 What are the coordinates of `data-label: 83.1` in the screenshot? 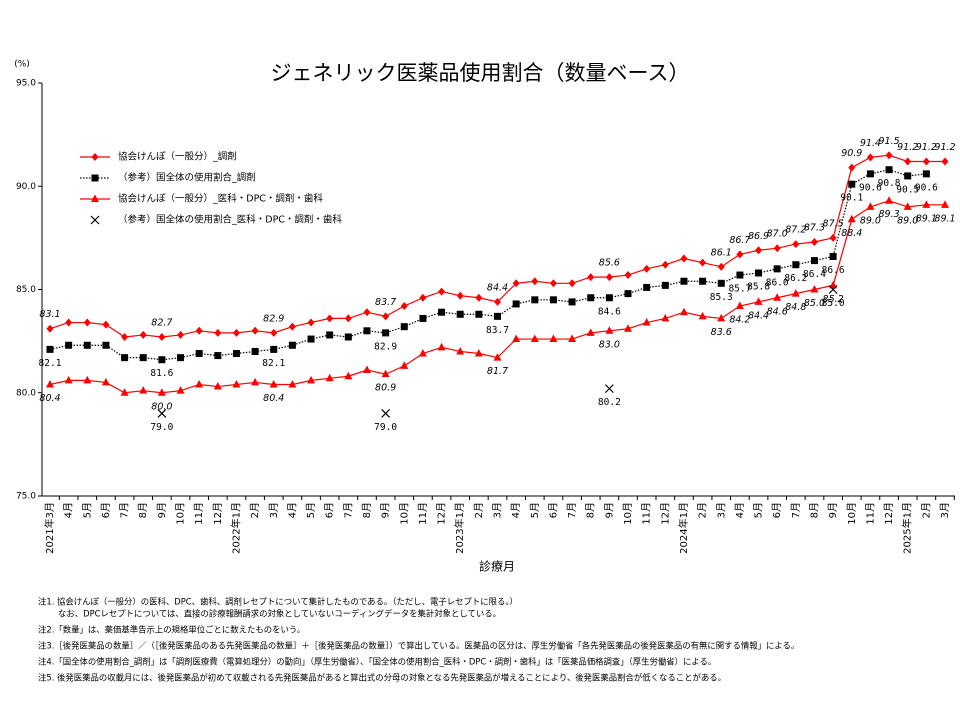 It's located at (49, 314).